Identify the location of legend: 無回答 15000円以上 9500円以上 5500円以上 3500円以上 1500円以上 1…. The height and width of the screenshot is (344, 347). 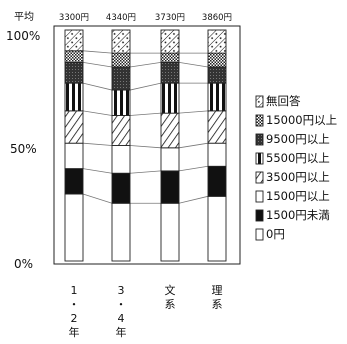
(296, 167).